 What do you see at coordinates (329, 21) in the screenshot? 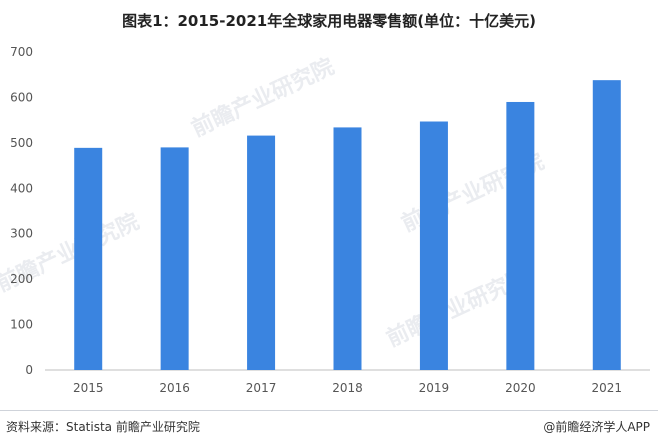
I see `chart-title: 图表1：2015-2021年全球家用电器零售额(单位：十亿美元)` at bounding box center [329, 21].